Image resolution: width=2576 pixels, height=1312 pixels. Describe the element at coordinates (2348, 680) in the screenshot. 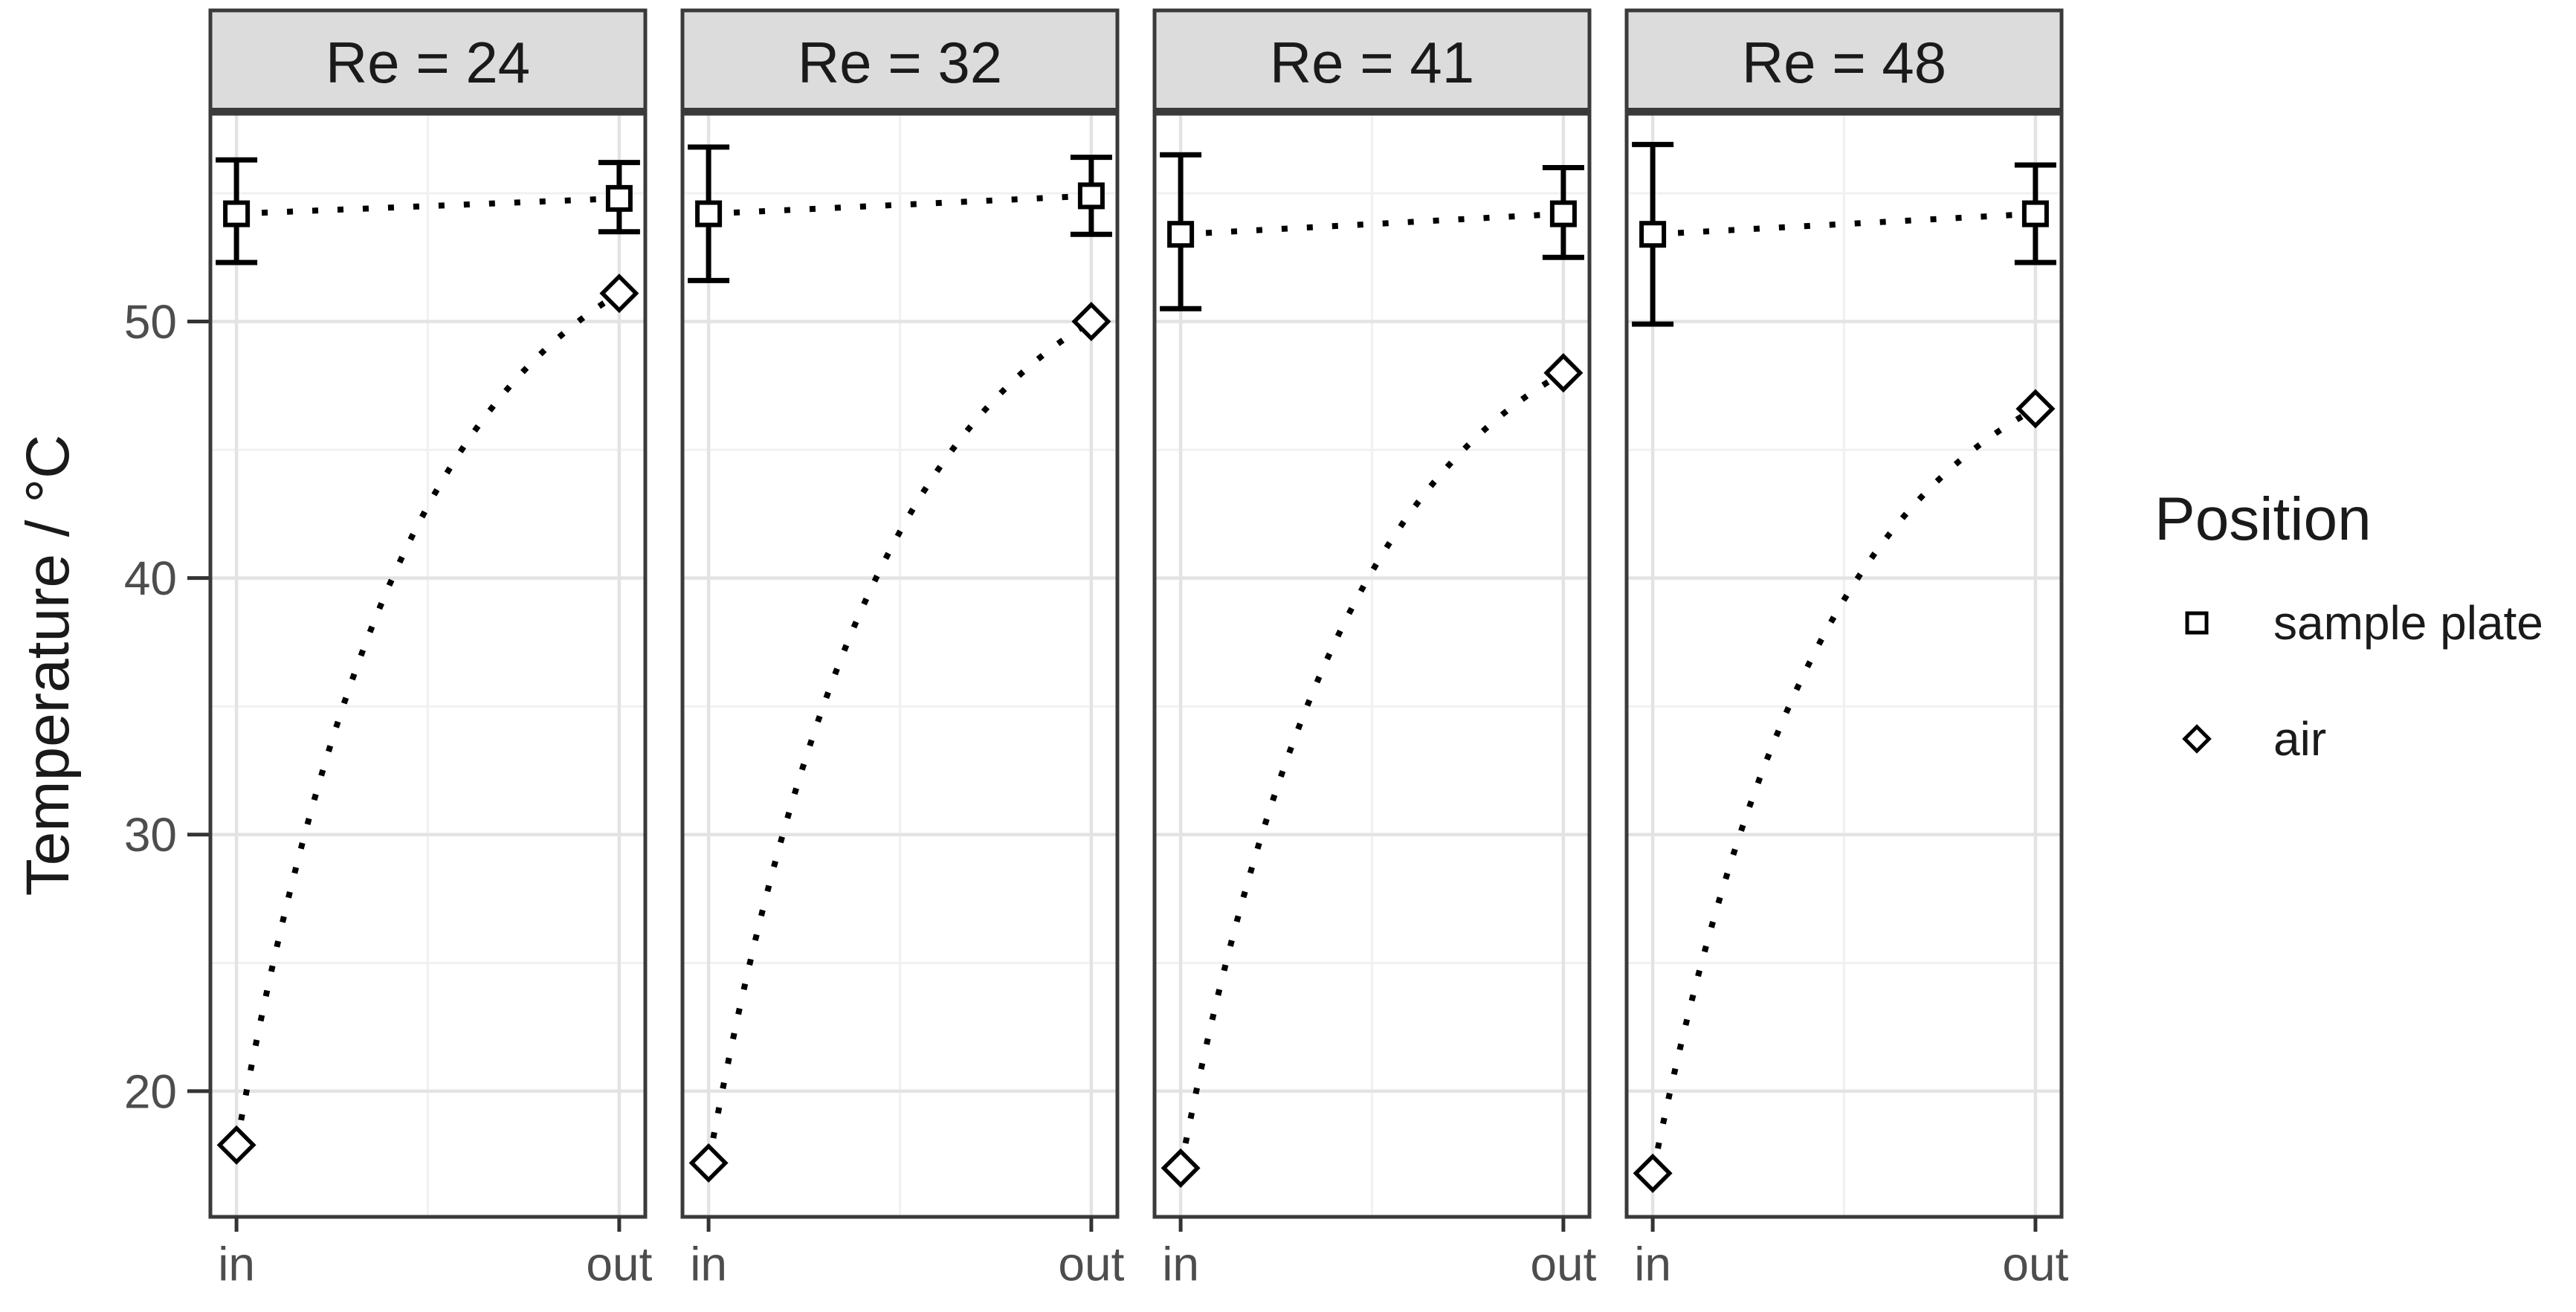

I see `legend-items: sample plate air` at that location.